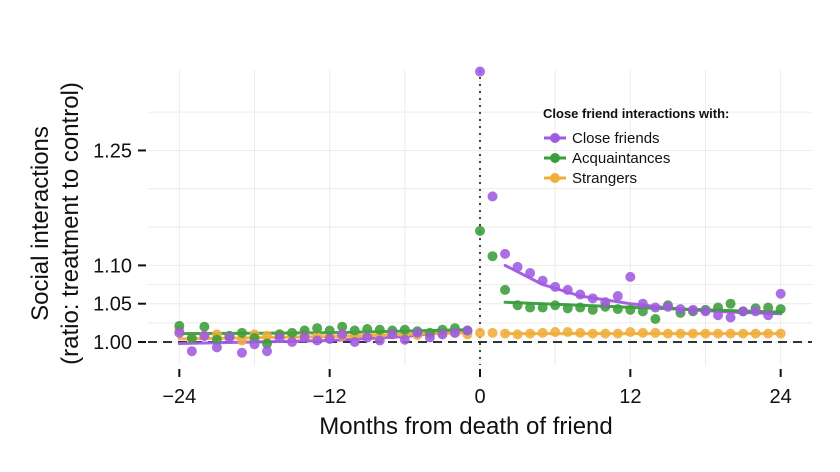 The height and width of the screenshot is (472, 840). Describe the element at coordinates (179, 397) in the screenshot. I see `x-tick-label: −24` at that location.